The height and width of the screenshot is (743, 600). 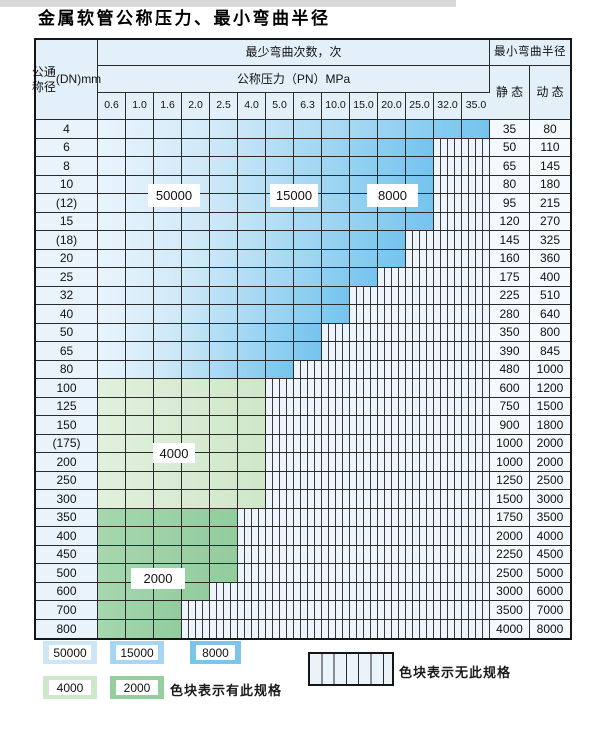 I want to click on dn-cell: 40, so click(x=67, y=314).